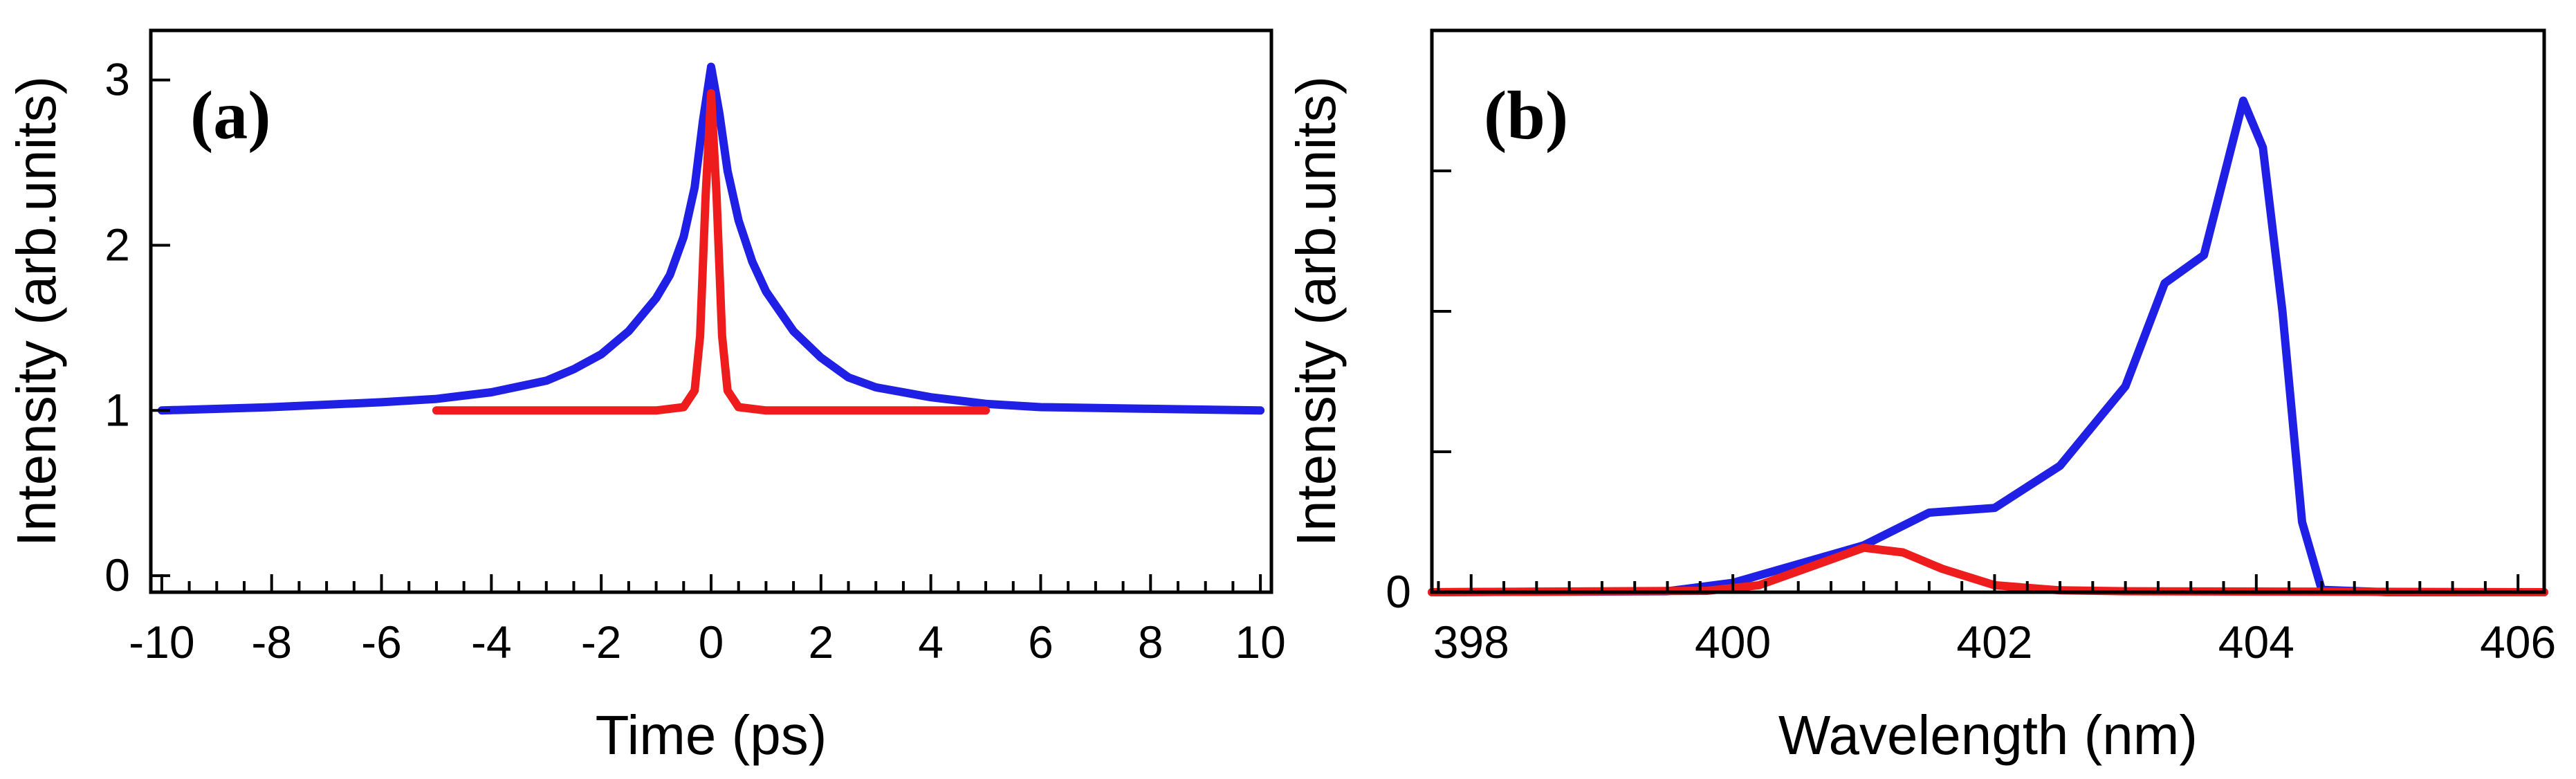  What do you see at coordinates (1988, 569) in the screenshot?
I see `series-line-b-red` at bounding box center [1988, 569].